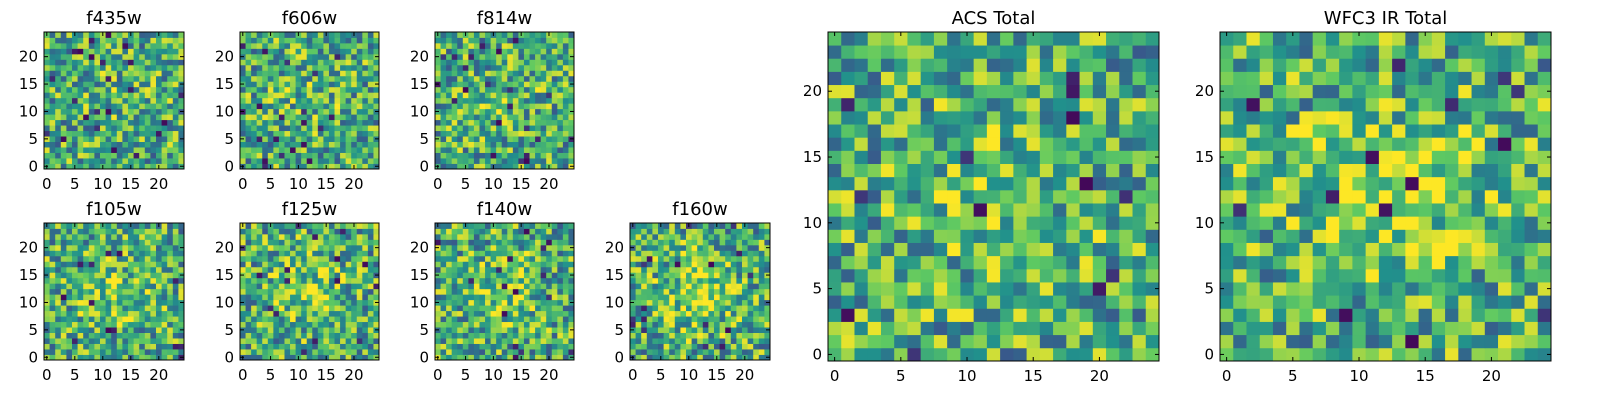 The width and height of the screenshot is (1600, 400). What do you see at coordinates (633, 375) in the screenshot?
I see `x-tick-label: 0` at bounding box center [633, 375].